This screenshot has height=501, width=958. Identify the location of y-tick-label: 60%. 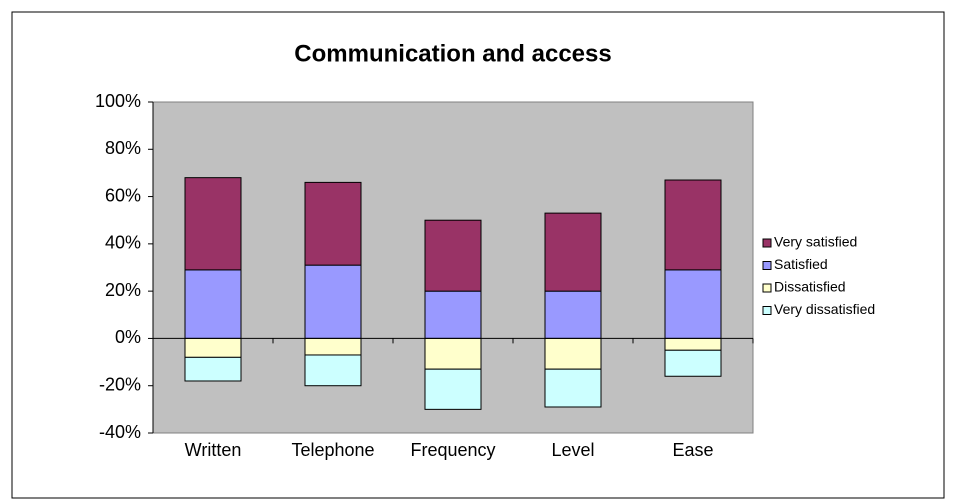
(123, 195).